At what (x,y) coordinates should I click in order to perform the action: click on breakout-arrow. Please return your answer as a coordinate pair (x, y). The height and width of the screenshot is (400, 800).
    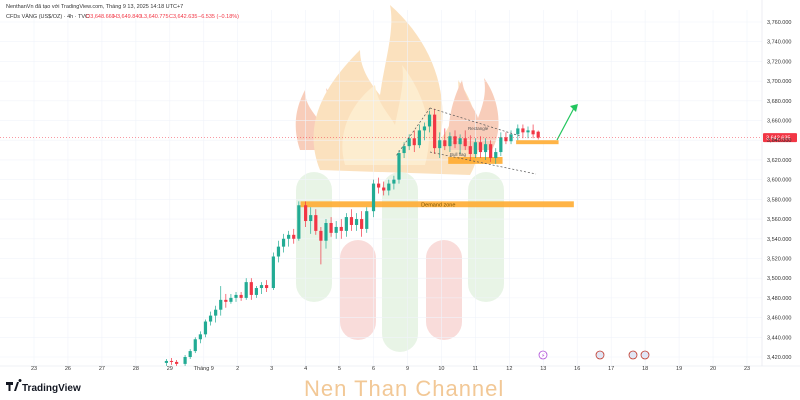
    Looking at the image, I should click on (565, 124).